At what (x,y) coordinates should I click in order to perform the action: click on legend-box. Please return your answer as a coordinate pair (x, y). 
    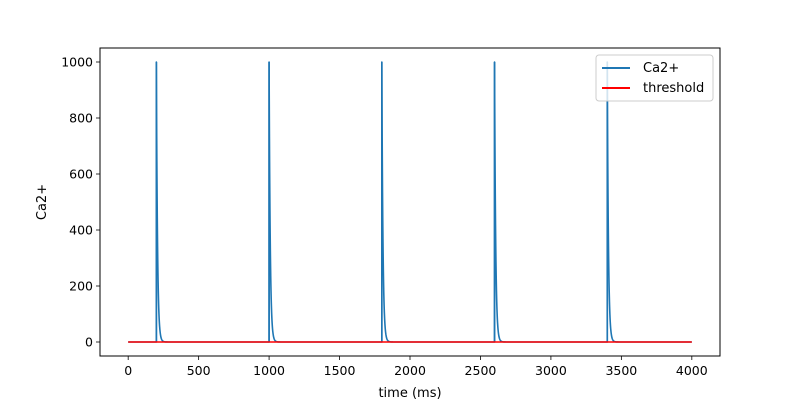
    Looking at the image, I should click on (654, 78).